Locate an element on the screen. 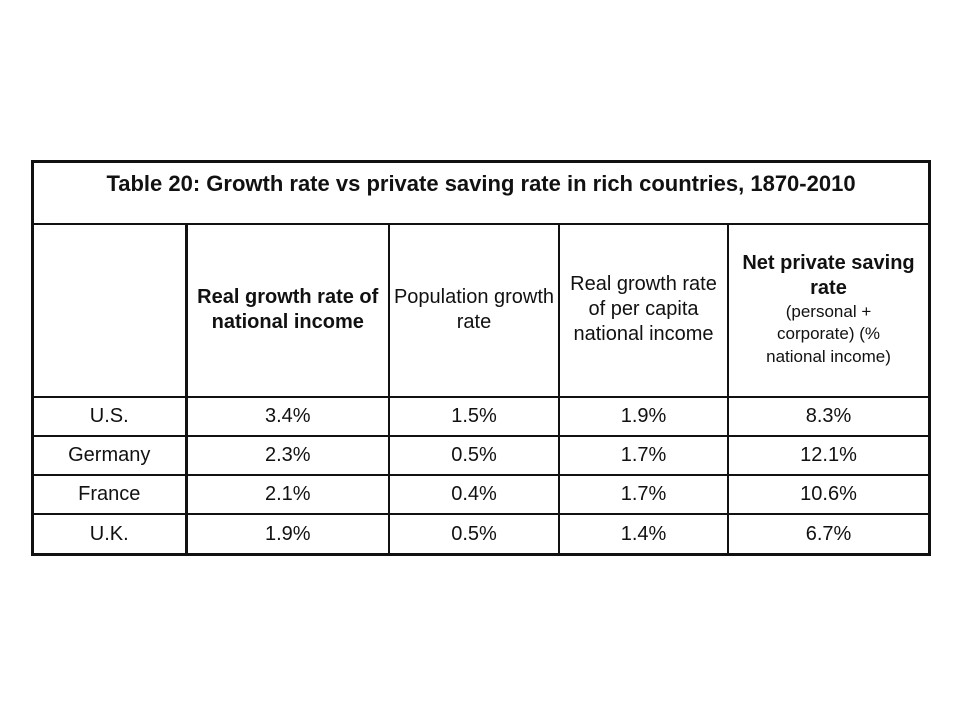  header-saving-sub-line-3: national income) is located at coordinates (828, 356).